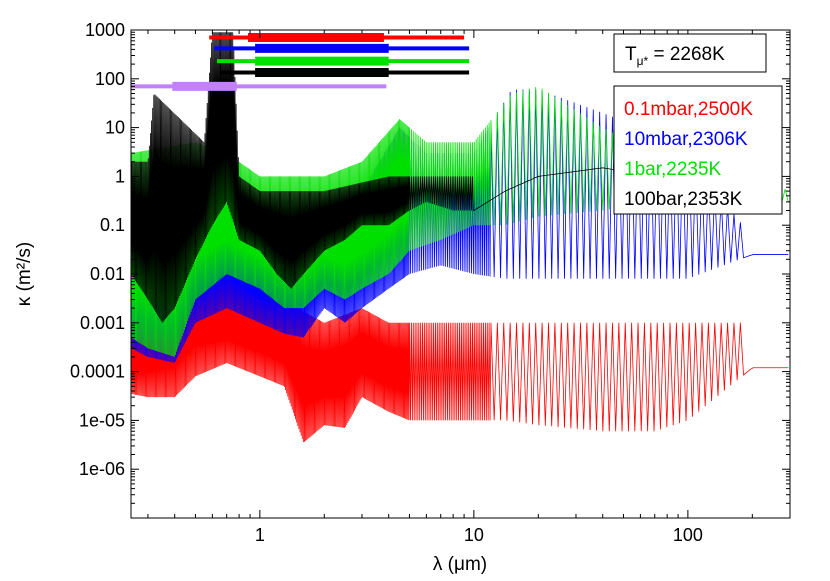  I want to click on legend-entry-0.1mbar: 0.1mbar,2500K, so click(688, 109).